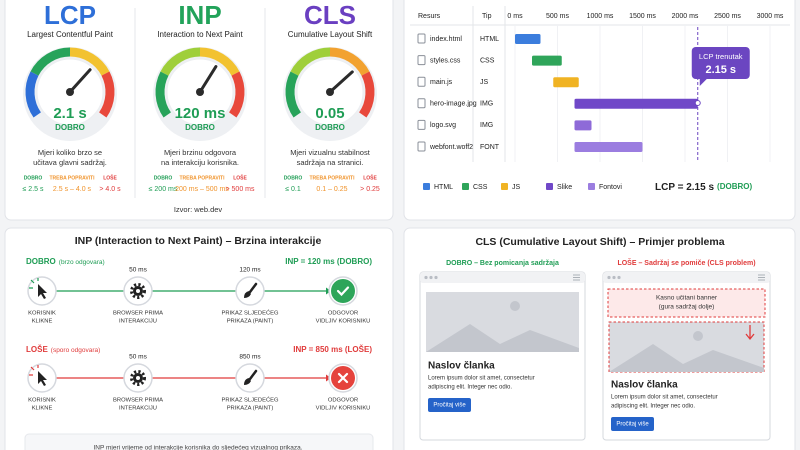  What do you see at coordinates (250, 357) in the screenshot?
I see `duration-label: 850 ms` at bounding box center [250, 357].